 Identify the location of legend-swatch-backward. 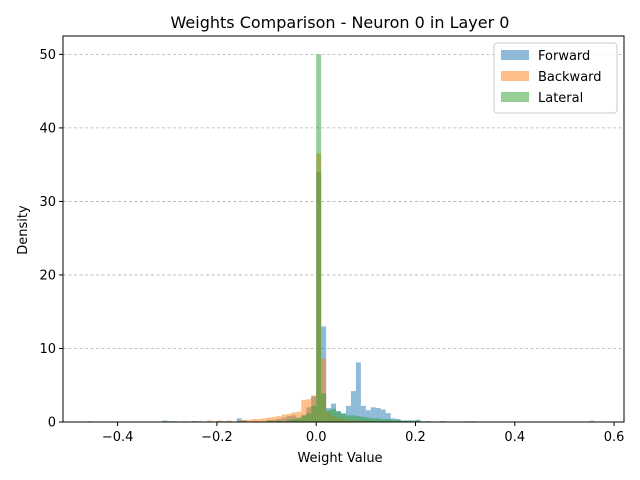
(515, 76).